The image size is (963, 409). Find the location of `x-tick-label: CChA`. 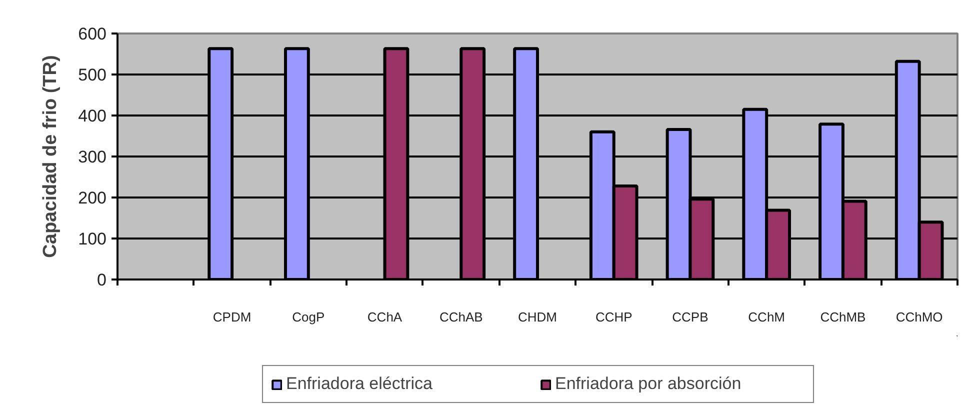

x-tick-label: CChA is located at coordinates (384, 317).